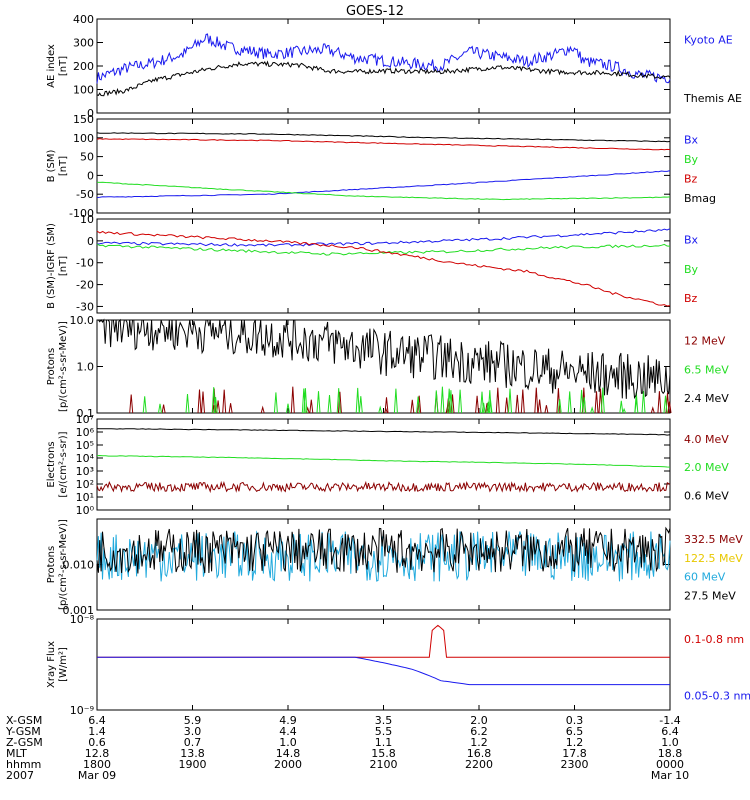 The width and height of the screenshot is (750, 800). What do you see at coordinates (82, 619) in the screenshot?
I see `y-tick-label: 10⁻⁸` at bounding box center [82, 619].